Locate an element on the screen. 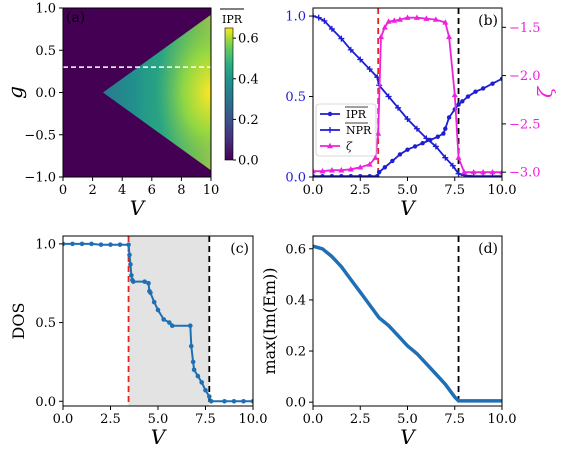 The image size is (569, 449). panel-b-right-y-tick-label: −2.0 is located at coordinates (525, 76).